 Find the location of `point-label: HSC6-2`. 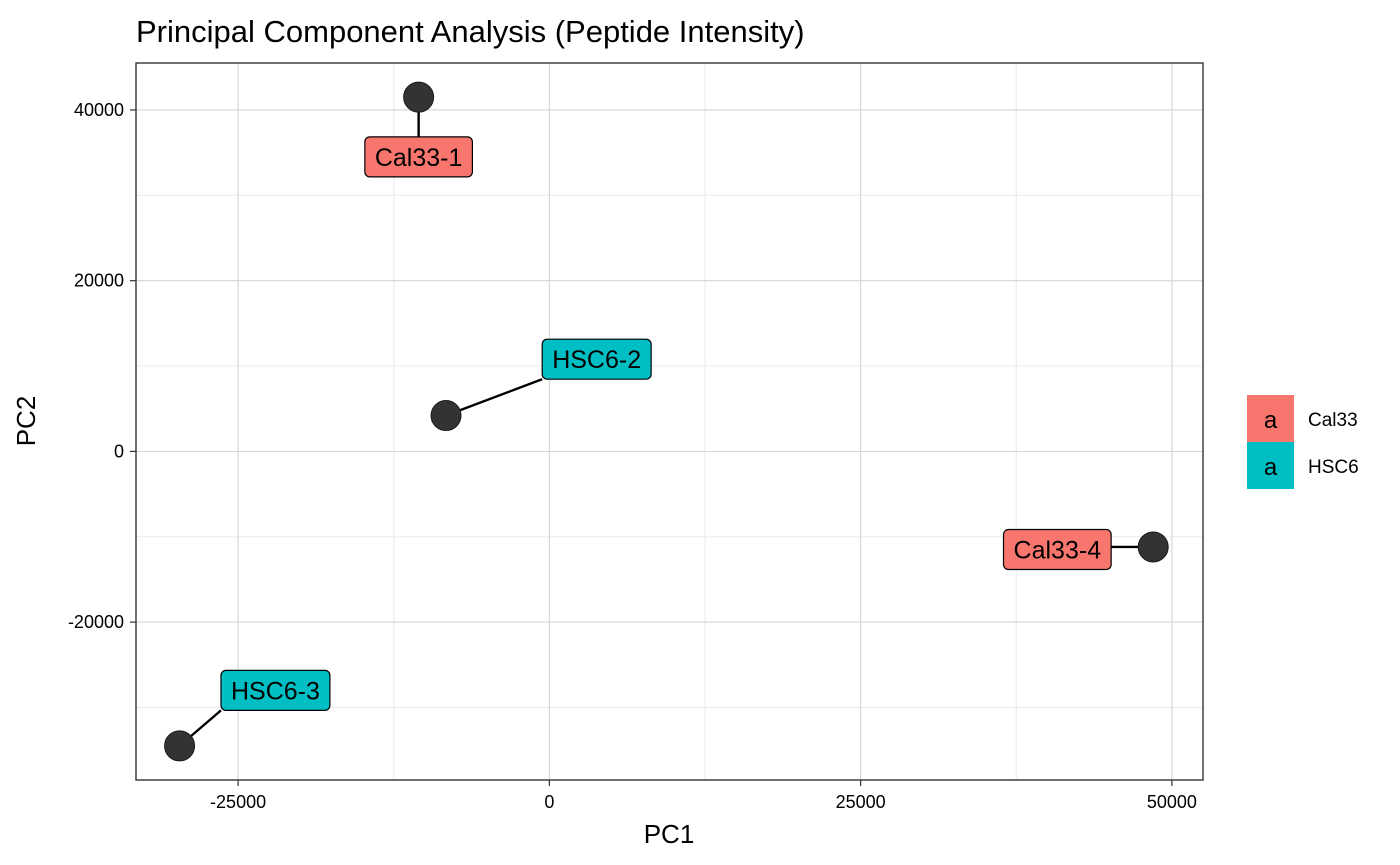

point-label: HSC6-2 is located at coordinates (596, 360).